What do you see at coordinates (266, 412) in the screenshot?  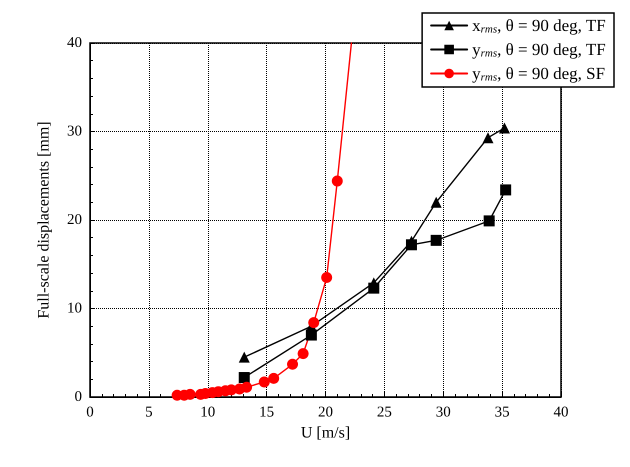 I see `x-tick-label: 15` at bounding box center [266, 412].